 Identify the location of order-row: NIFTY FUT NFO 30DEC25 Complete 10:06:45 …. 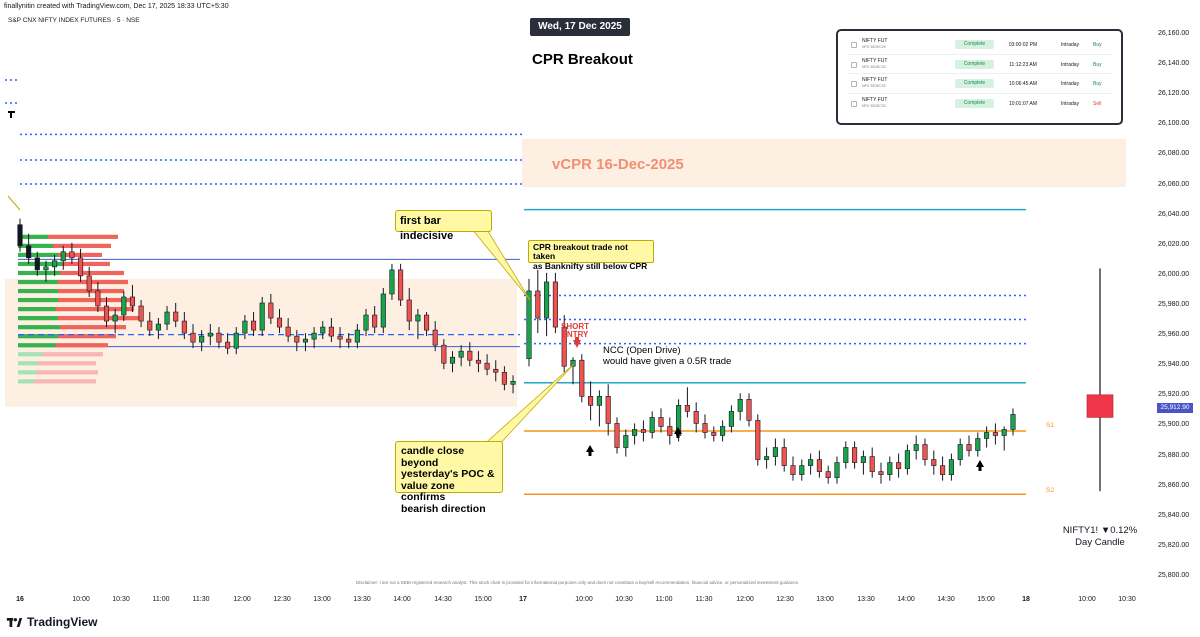
(979, 84).